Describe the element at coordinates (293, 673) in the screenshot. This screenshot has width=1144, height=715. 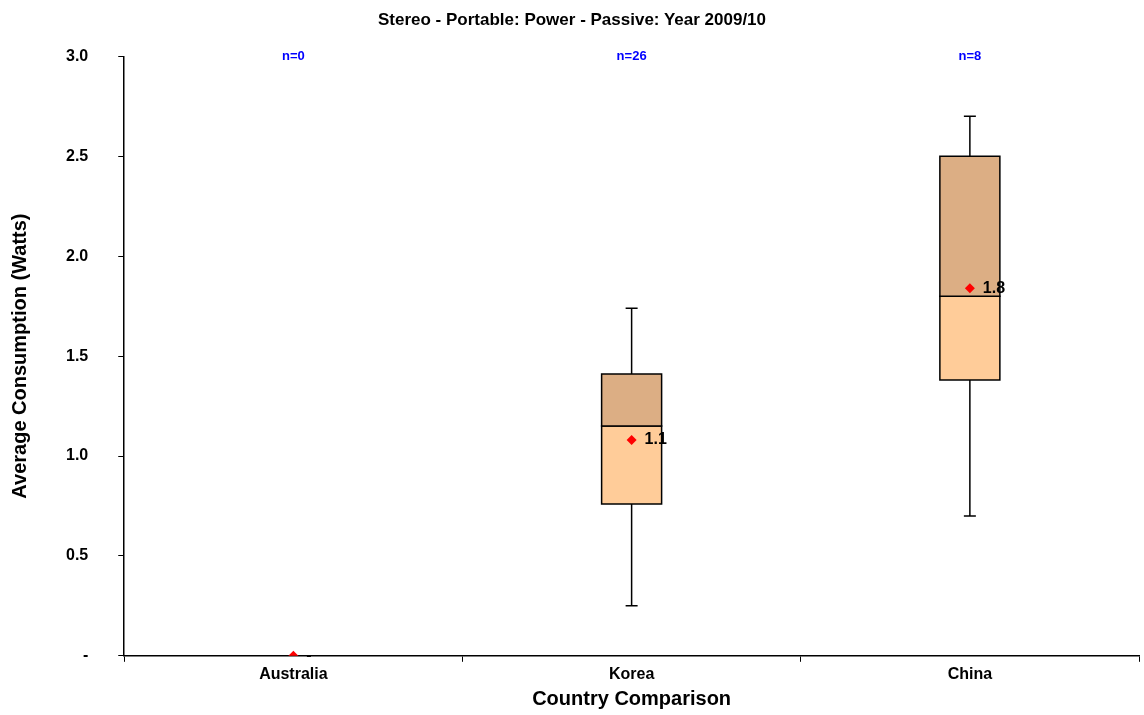
I see `x-tick-label: Australia` at that location.